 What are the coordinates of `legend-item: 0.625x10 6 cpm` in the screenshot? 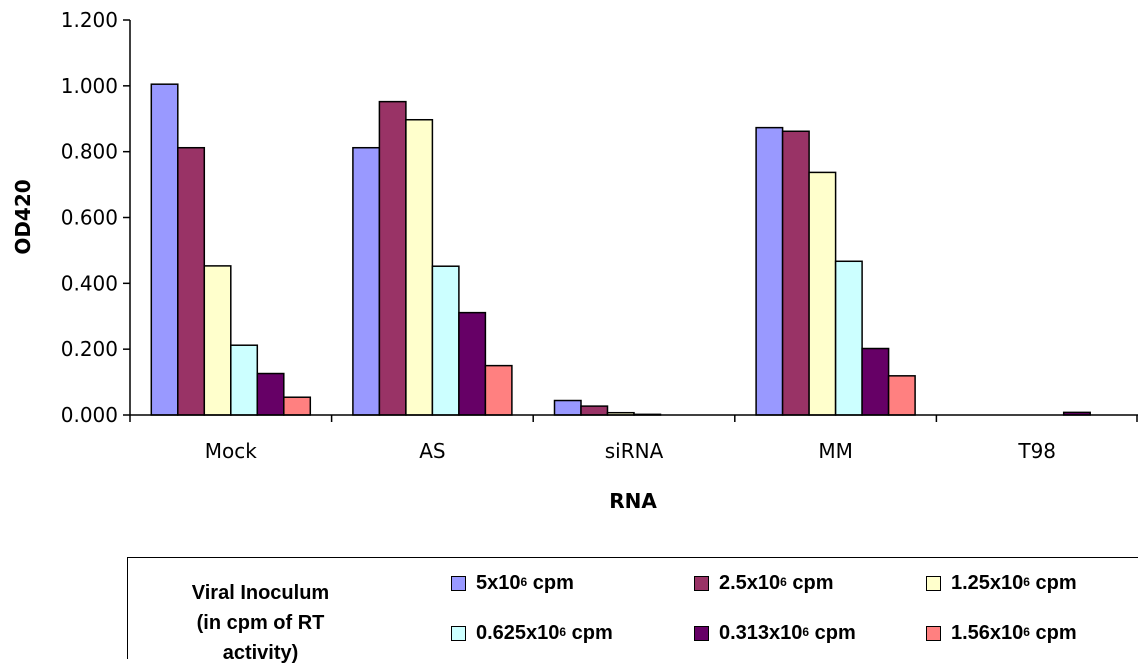 It's located at (532, 633).